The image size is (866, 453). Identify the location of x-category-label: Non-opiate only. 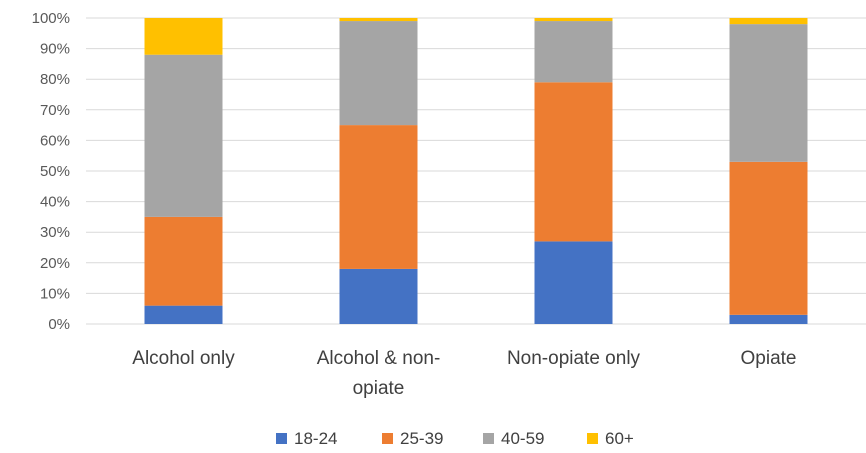
(574, 358).